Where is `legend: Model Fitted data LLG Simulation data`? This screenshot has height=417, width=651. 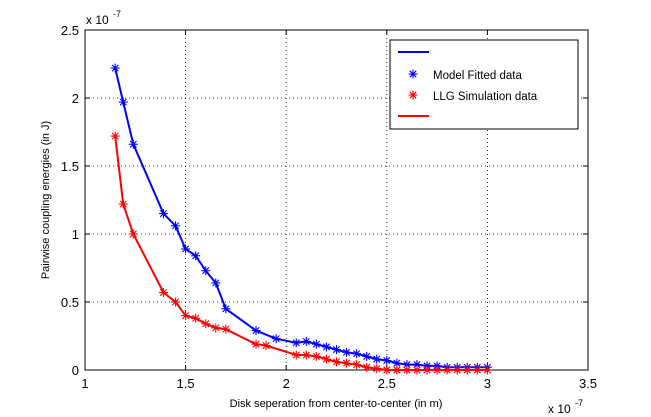
legend: Model Fitted data LLG Simulation data is located at coordinates (484, 84).